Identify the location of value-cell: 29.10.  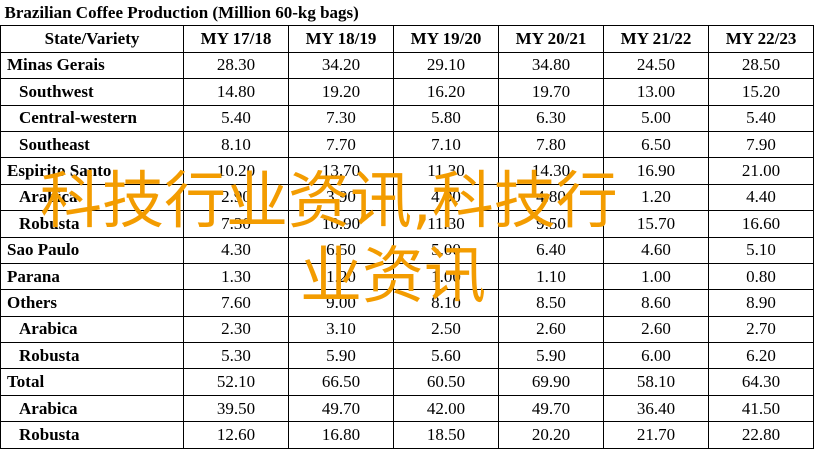
(446, 65).